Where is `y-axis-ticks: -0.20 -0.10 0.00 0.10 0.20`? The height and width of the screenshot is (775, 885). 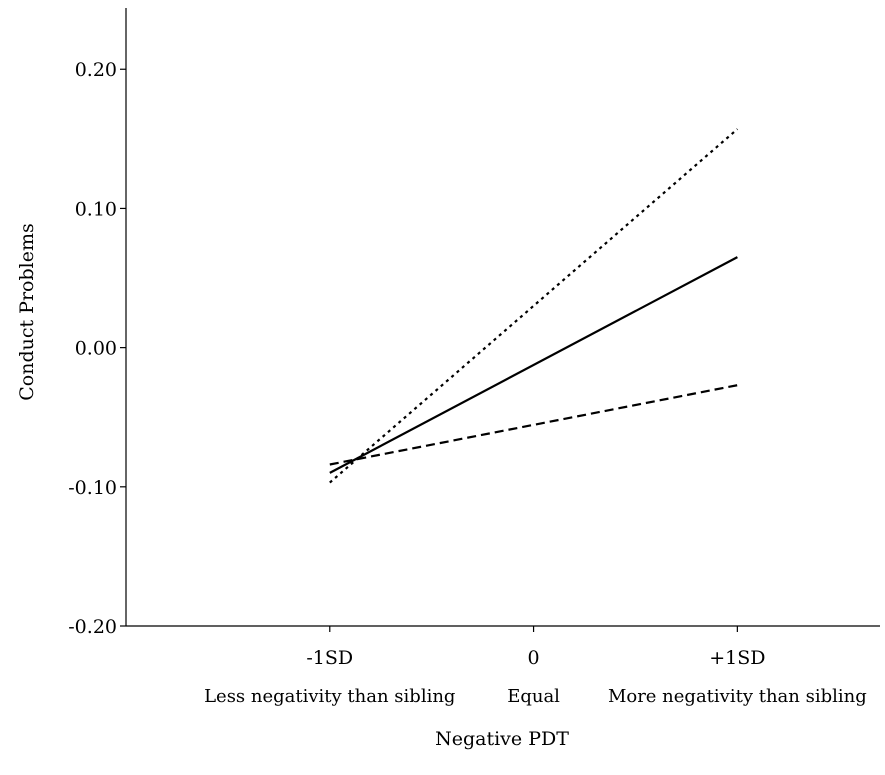 y-axis-ticks: -0.20 -0.10 0.00 0.10 0.20 is located at coordinates (97, 348).